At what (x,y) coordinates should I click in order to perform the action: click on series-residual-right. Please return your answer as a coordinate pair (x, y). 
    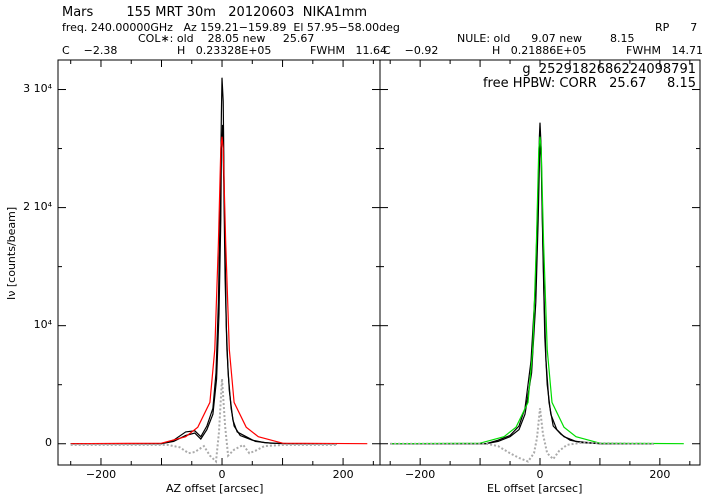
    Looking at the image, I should click on (522, 435).